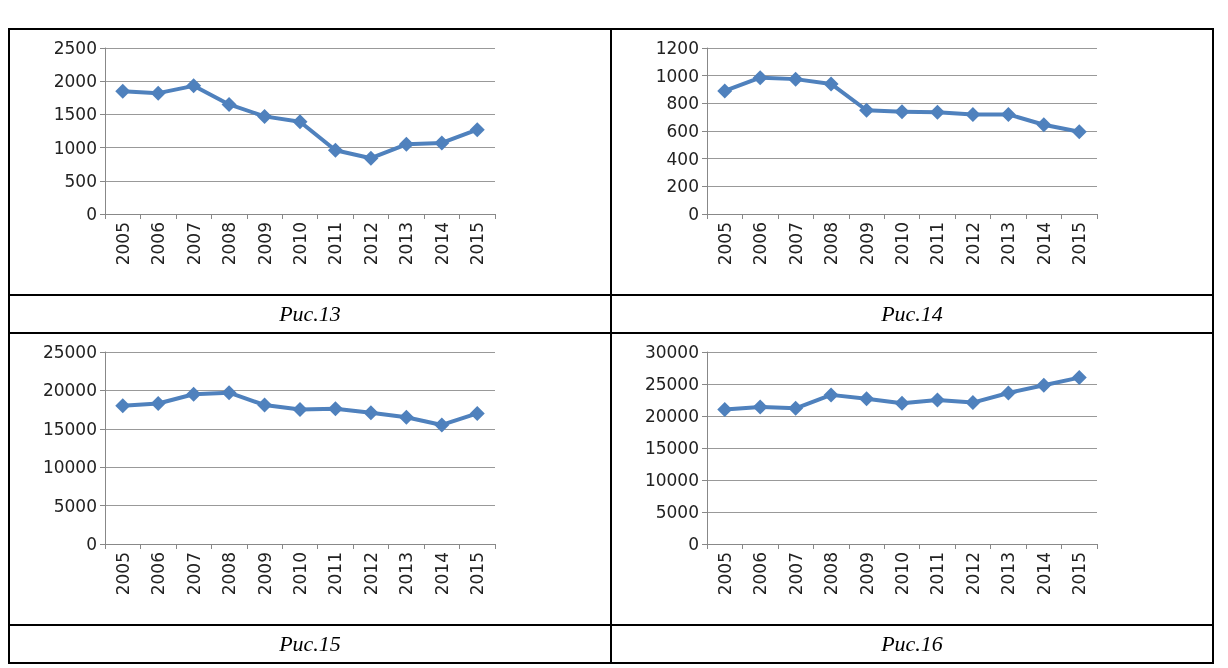  Describe the element at coordinates (671, 352) in the screenshot. I see `y-tick-label: 30000` at that location.